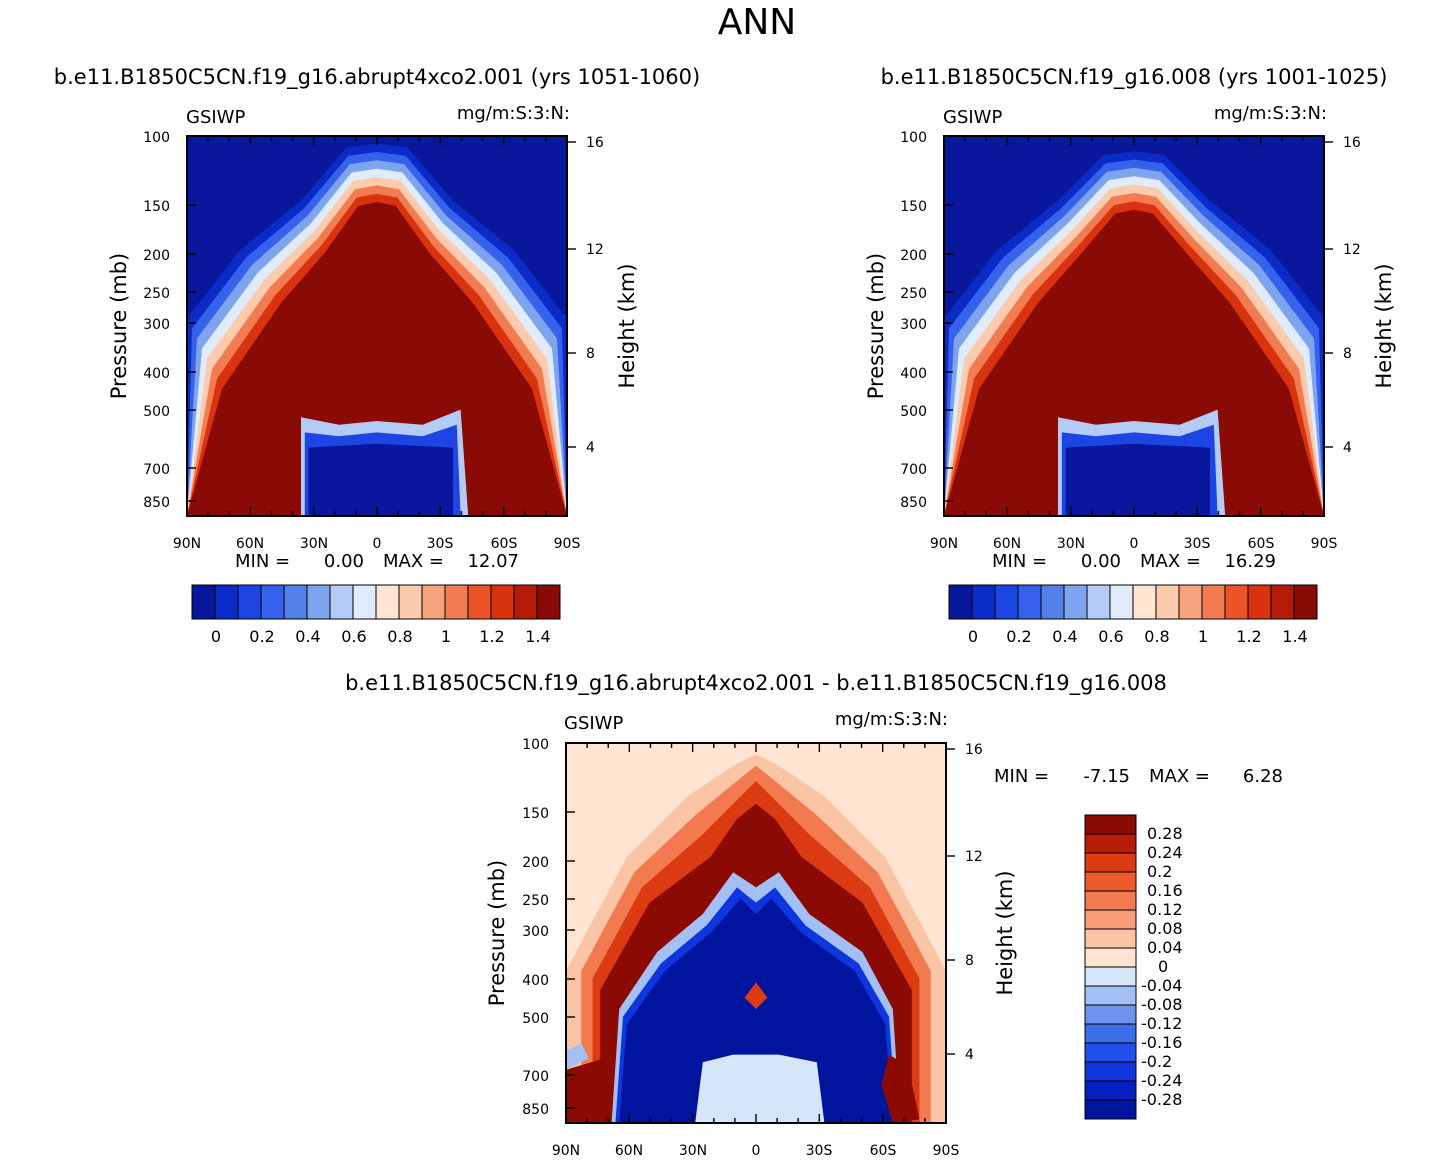  I want to click on panel-3-ylabel-right: Height (km), so click(1005, 932).